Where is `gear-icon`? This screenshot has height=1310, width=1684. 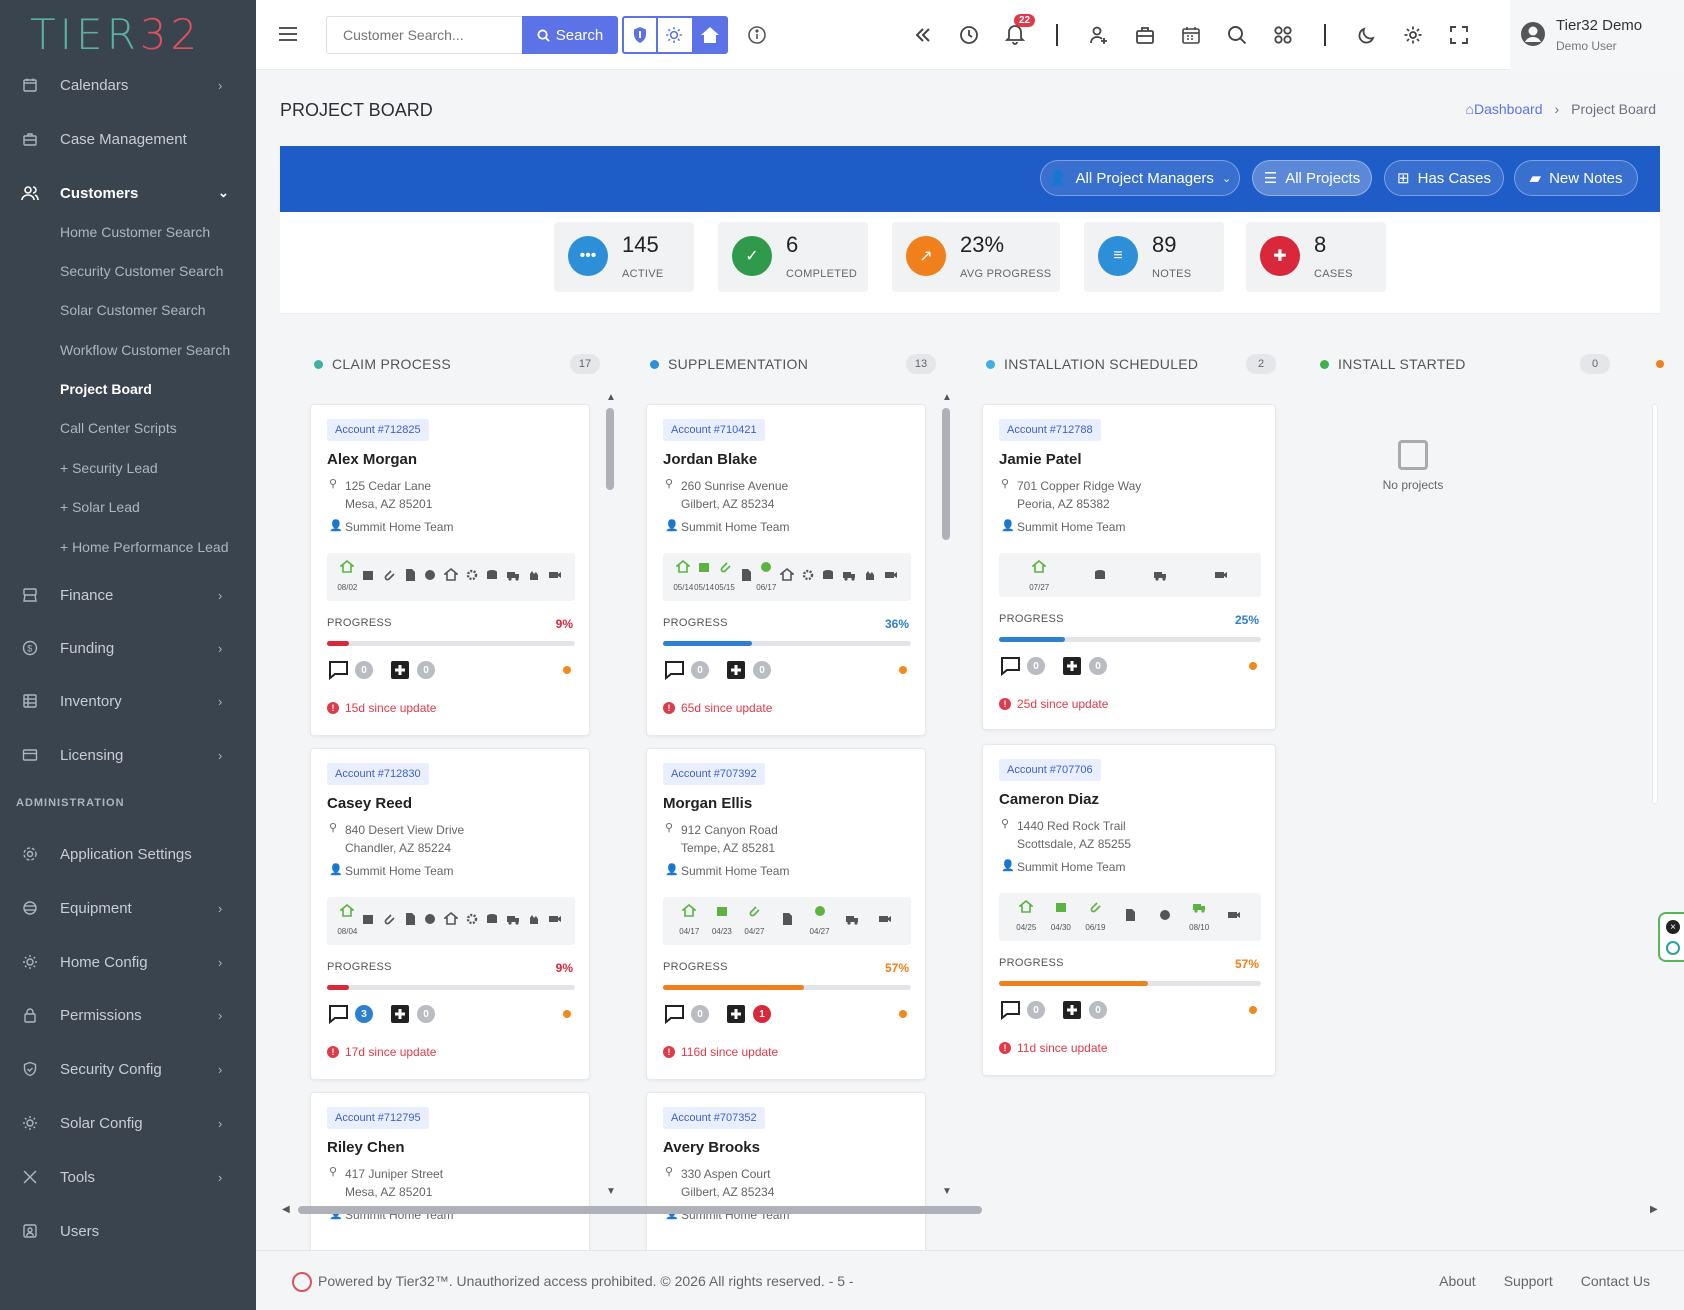
gear-icon is located at coordinates (1413, 35).